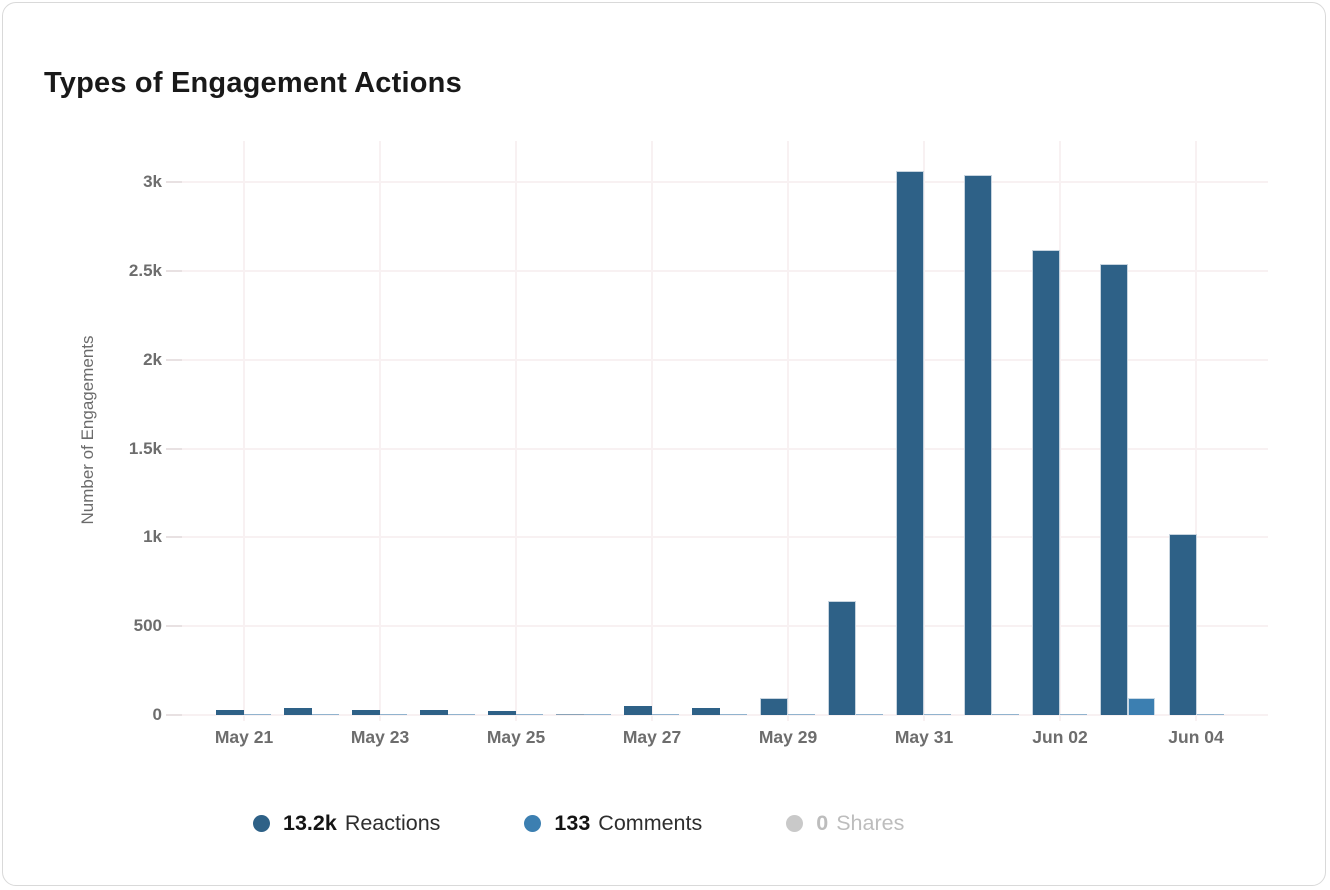 The height and width of the screenshot is (890, 1330). What do you see at coordinates (152, 359) in the screenshot?
I see `y-tick-label: 2k` at bounding box center [152, 359].